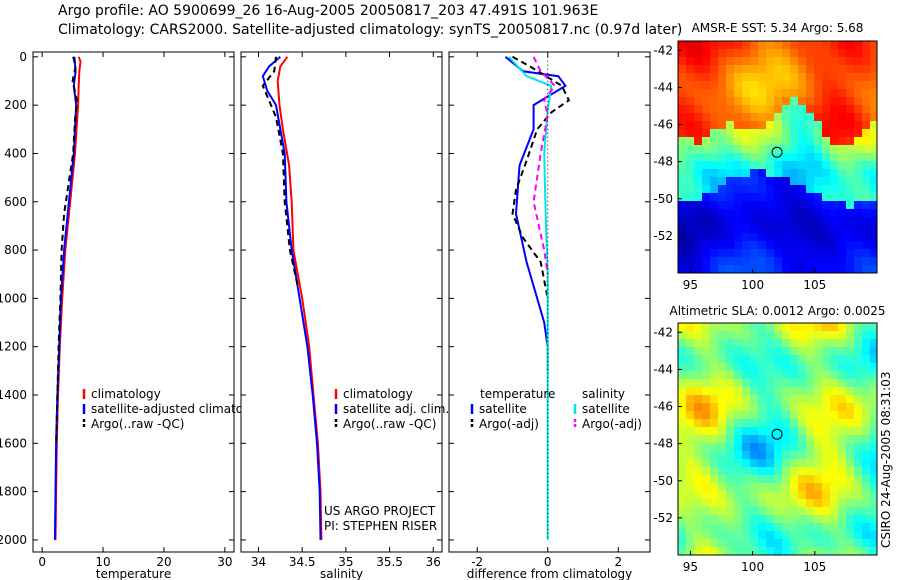  Describe the element at coordinates (389, 562) in the screenshot. I see `x-tick-label: 35.5` at that location.